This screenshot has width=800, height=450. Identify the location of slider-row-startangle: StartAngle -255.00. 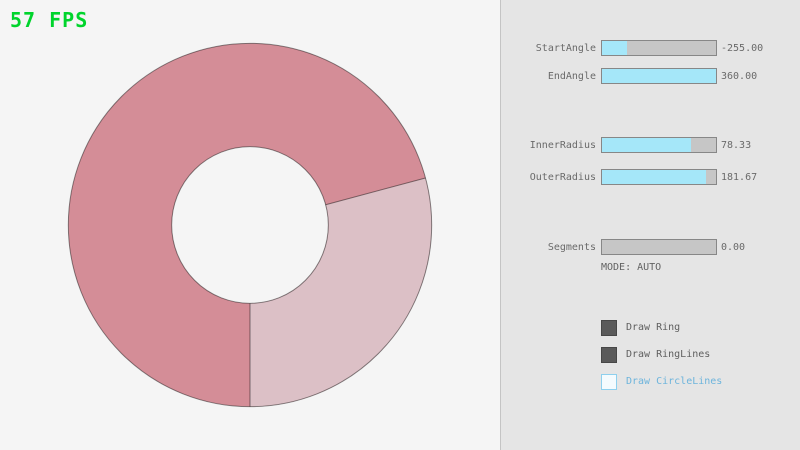
(650, 48).